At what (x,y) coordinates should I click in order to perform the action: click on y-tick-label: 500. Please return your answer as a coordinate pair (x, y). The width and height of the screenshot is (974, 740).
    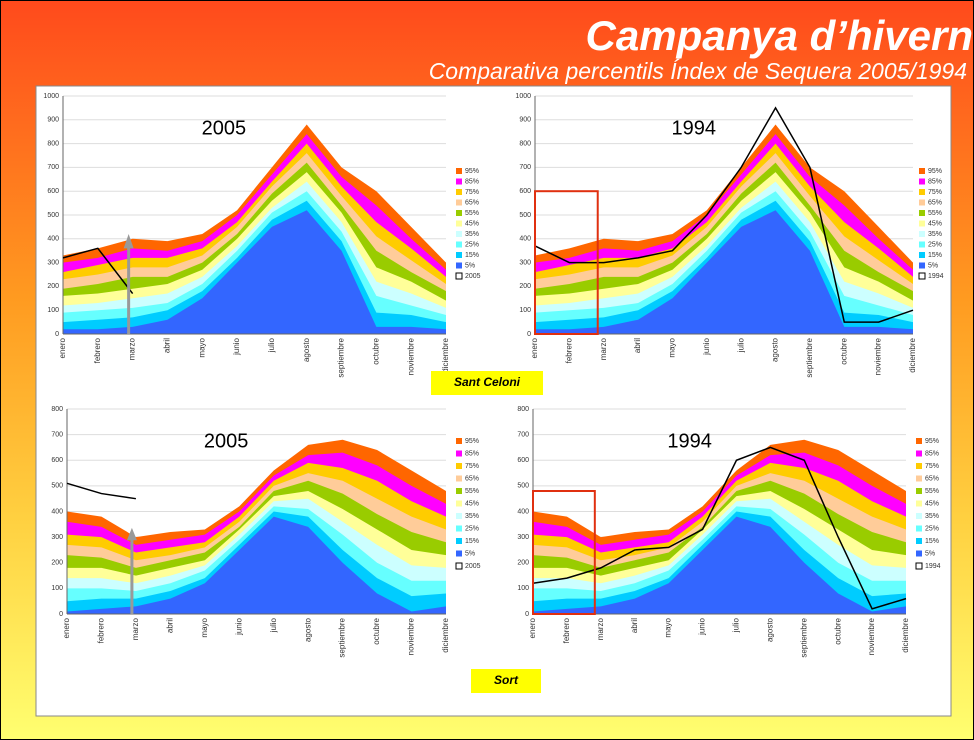
    Looking at the image, I should click on (525, 215).